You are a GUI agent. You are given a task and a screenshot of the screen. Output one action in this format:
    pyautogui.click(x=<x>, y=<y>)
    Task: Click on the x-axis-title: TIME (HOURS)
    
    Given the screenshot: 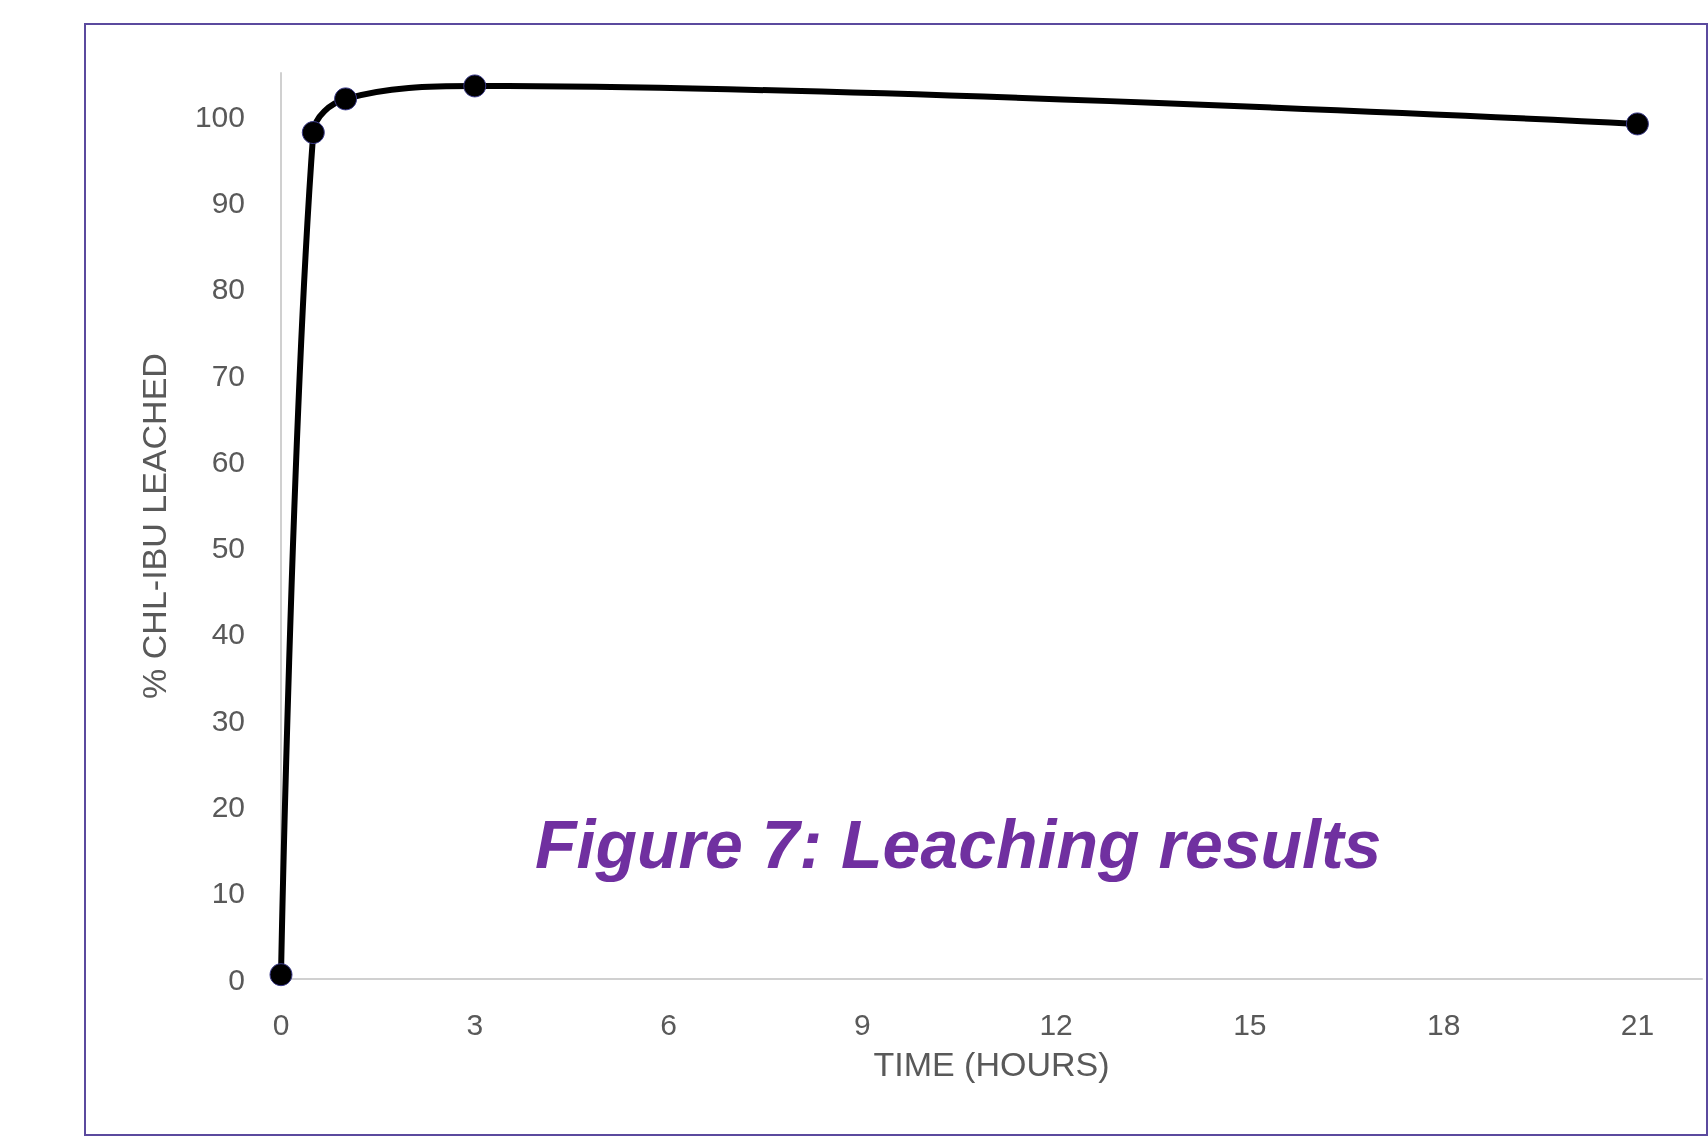 What is the action you would take?
    pyautogui.click(x=991, y=1064)
    